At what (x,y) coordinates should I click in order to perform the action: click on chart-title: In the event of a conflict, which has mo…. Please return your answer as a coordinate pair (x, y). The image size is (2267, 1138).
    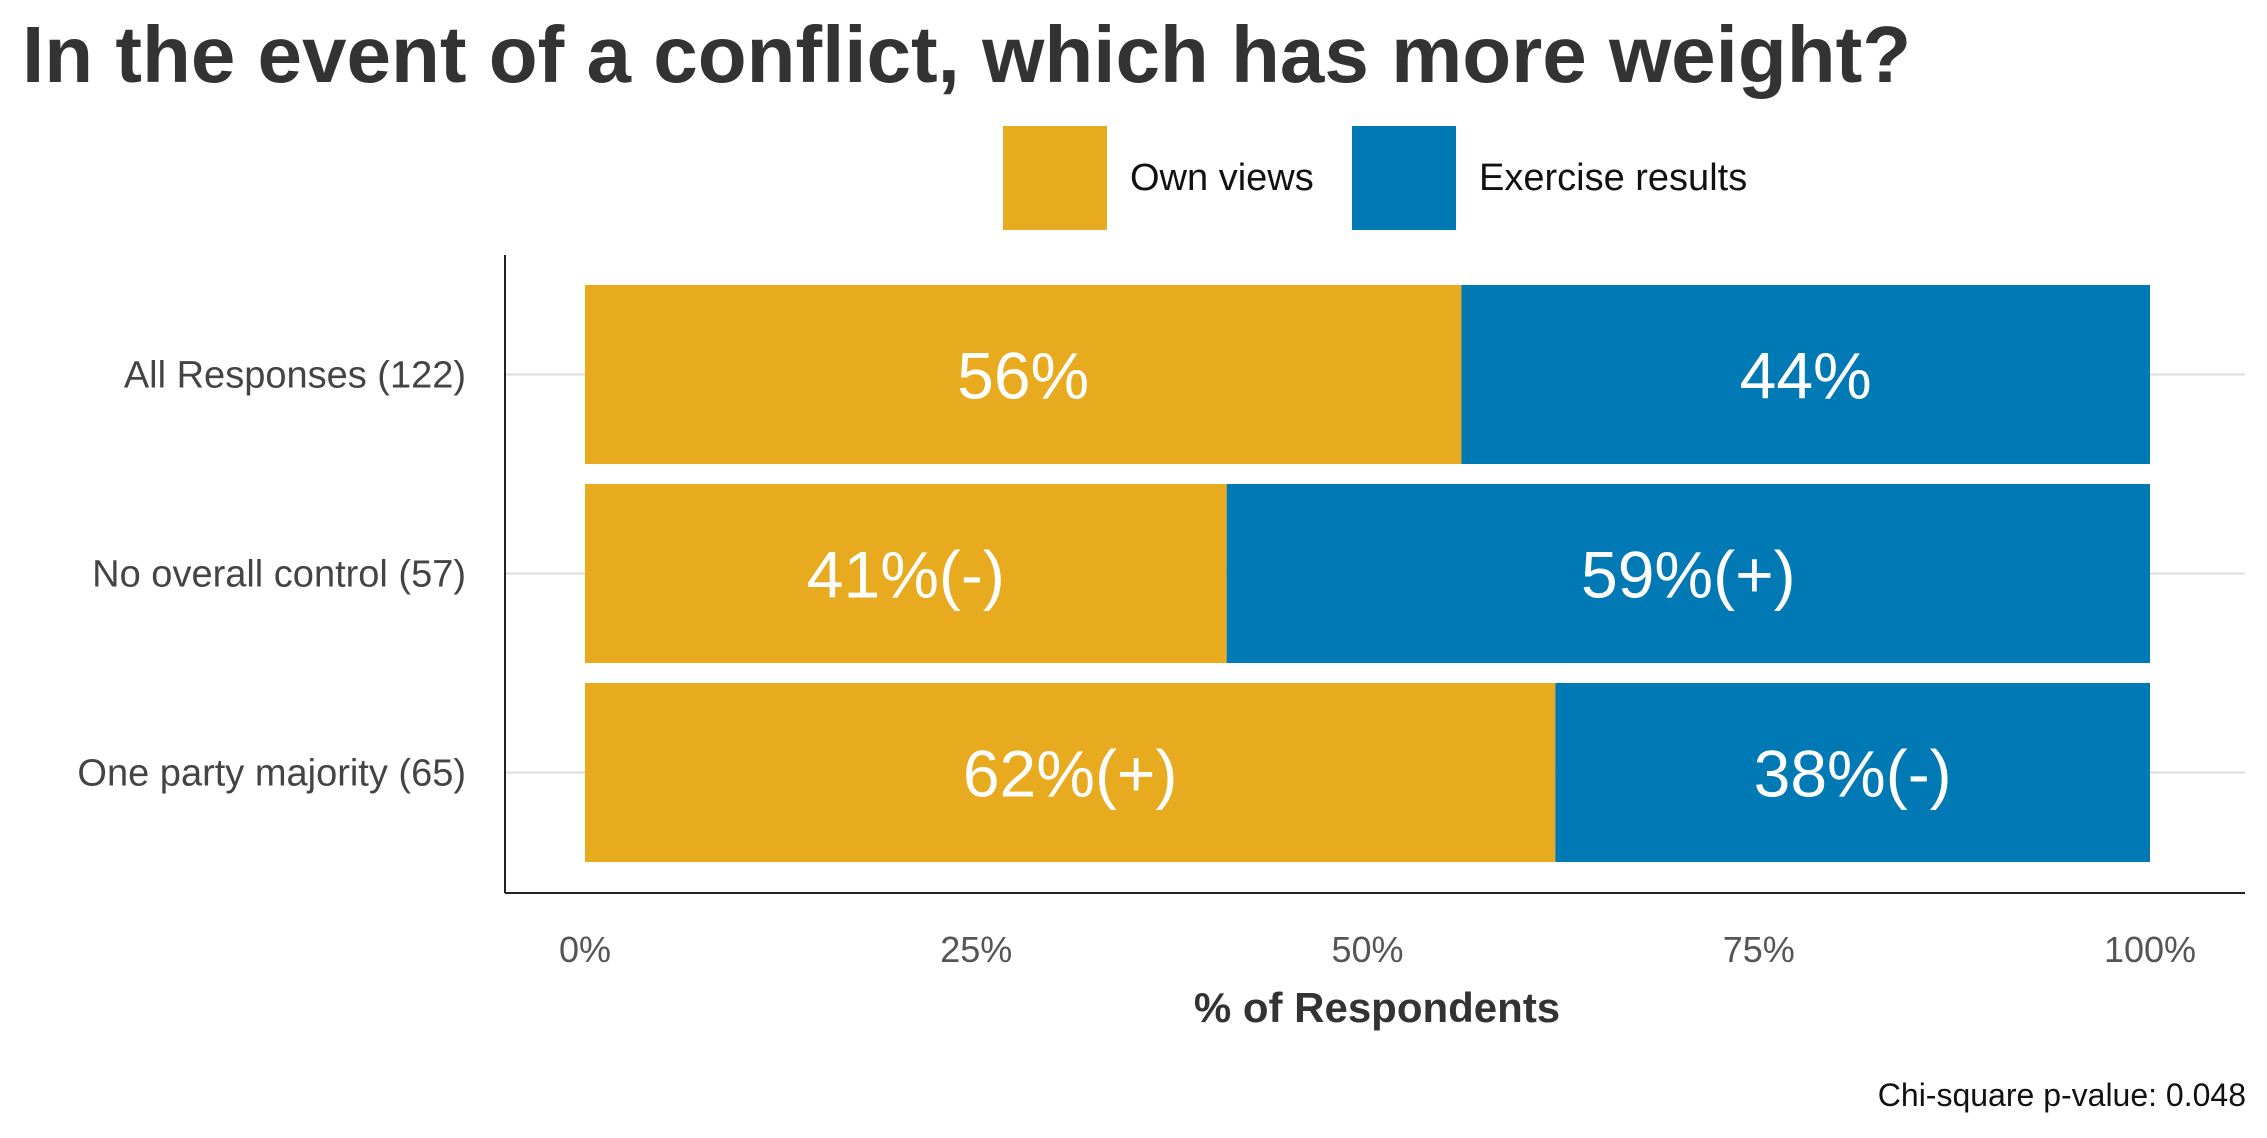
    Looking at the image, I should click on (966, 54).